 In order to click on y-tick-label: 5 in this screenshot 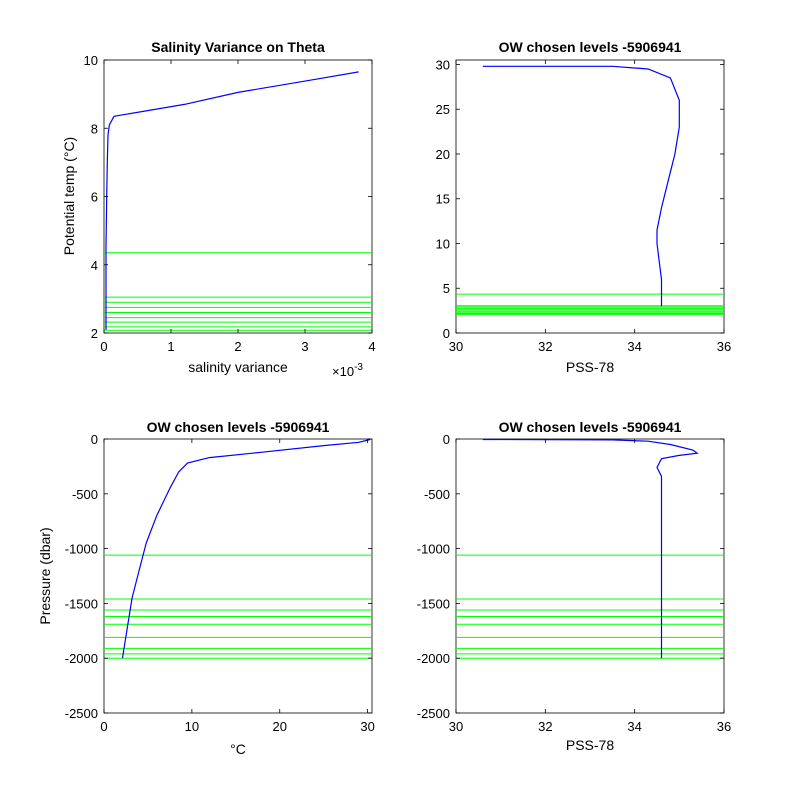, I will do `click(446, 288)`.